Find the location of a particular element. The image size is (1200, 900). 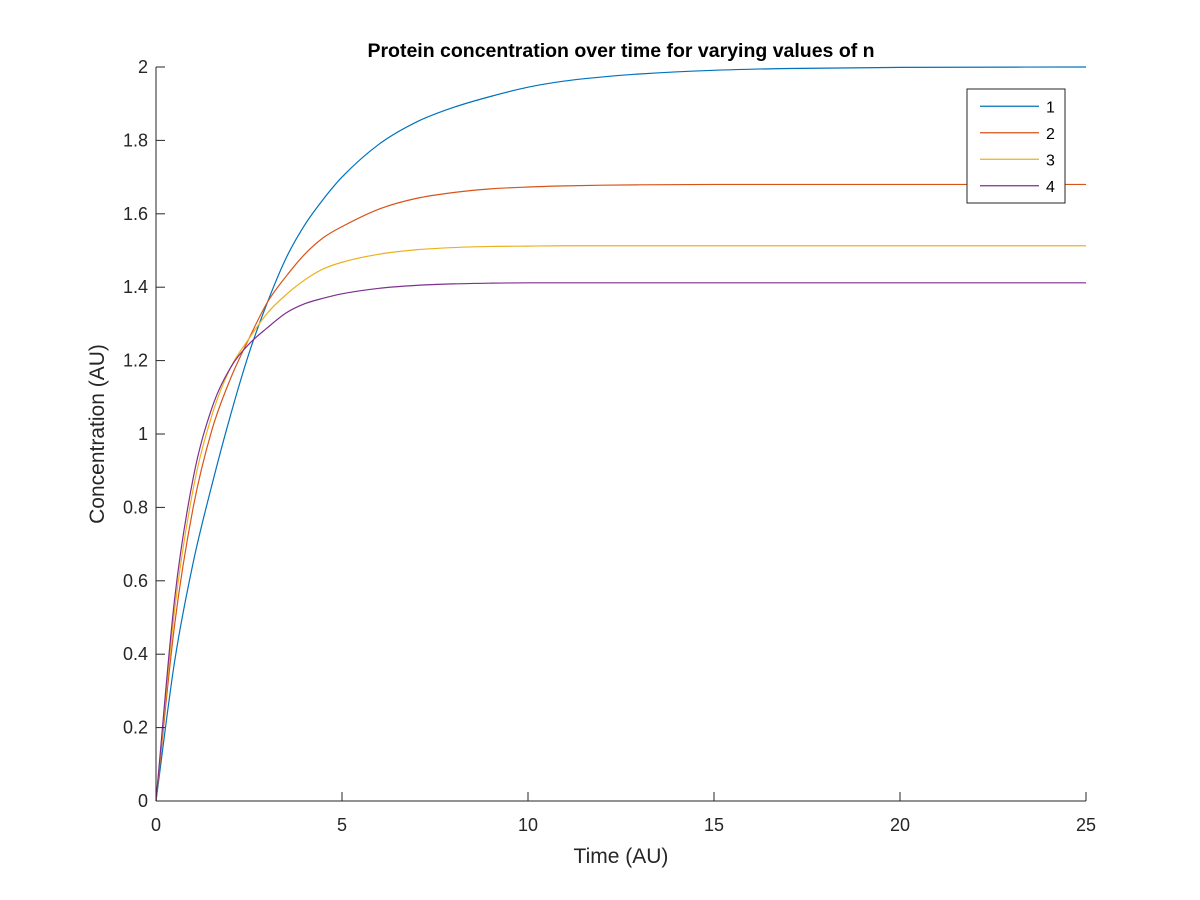

x-tick-label: 15 is located at coordinates (714, 825).